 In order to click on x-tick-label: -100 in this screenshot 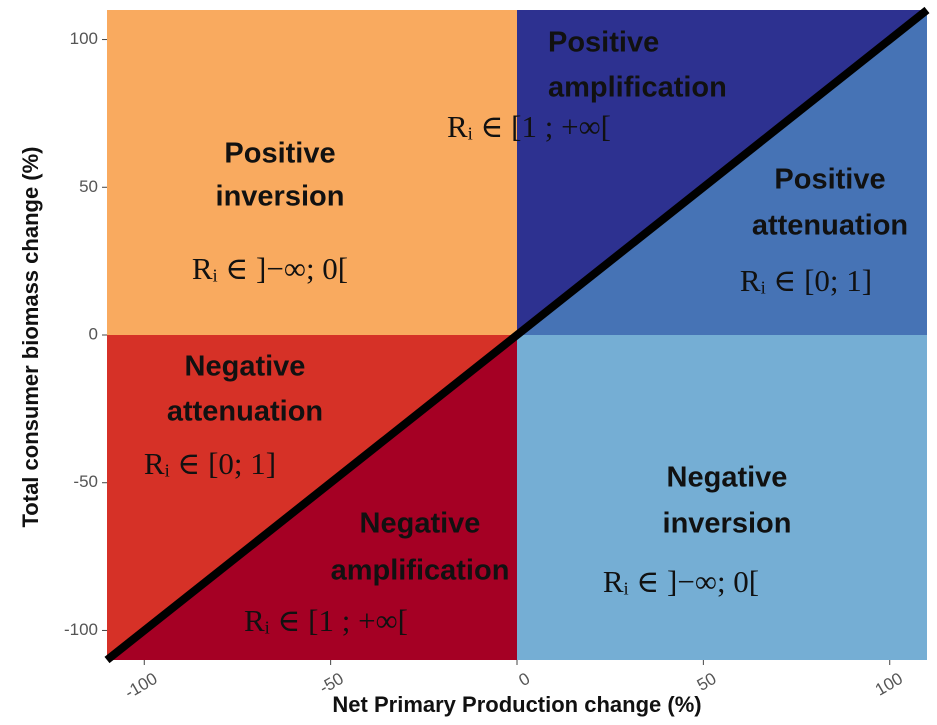, I will do `click(141, 685)`.